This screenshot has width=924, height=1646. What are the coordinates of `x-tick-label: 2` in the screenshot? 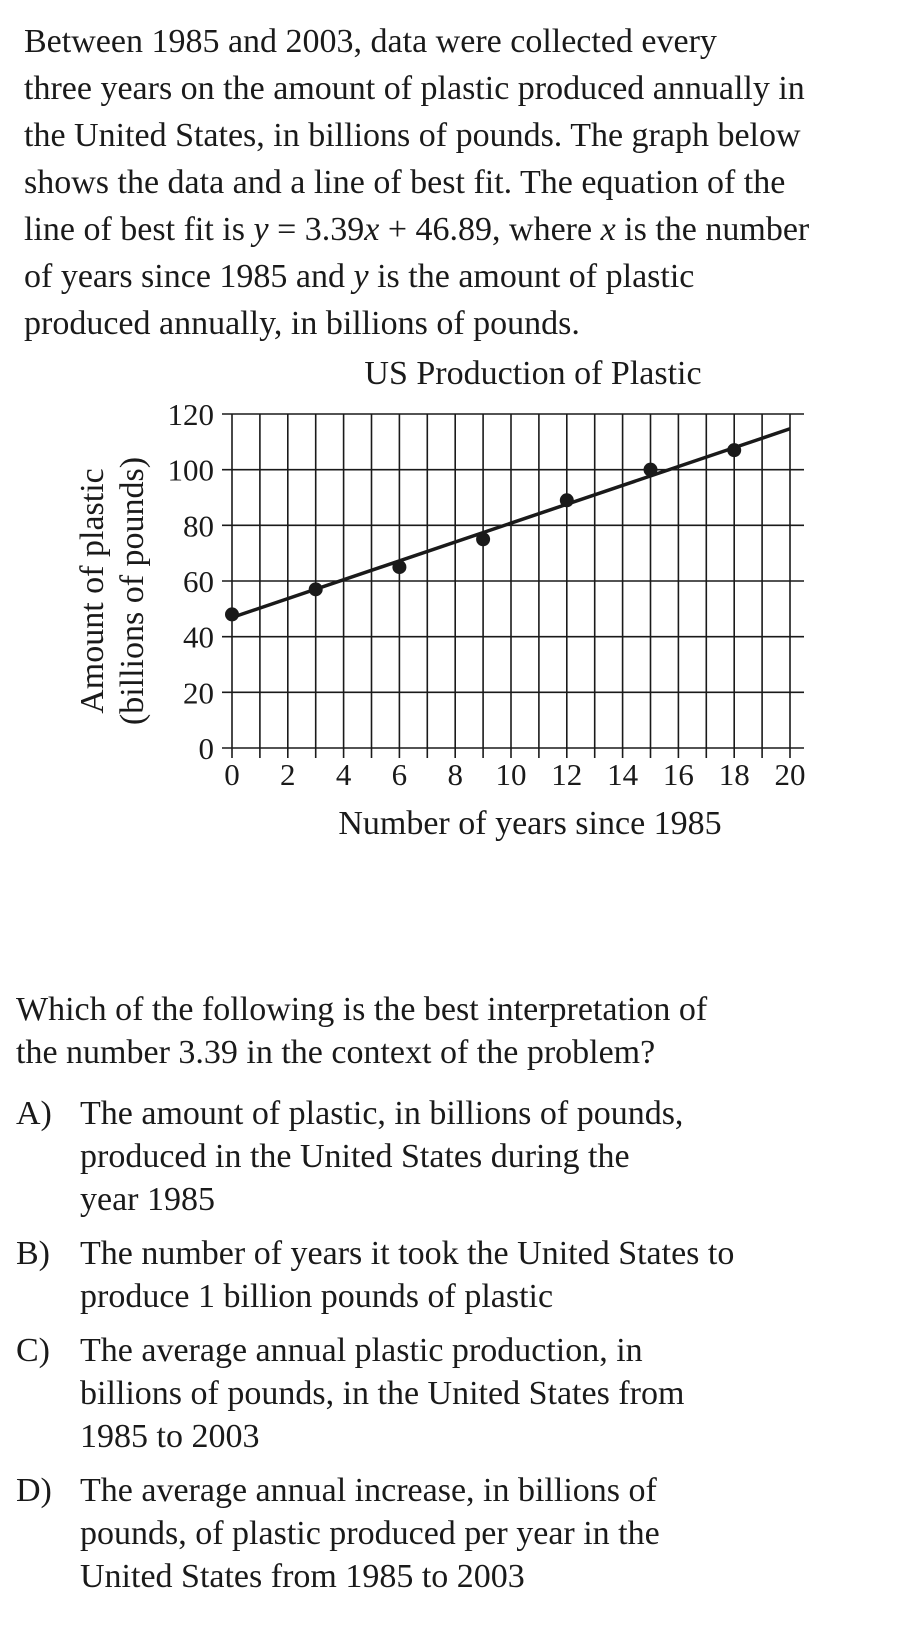 It's located at (288, 774).